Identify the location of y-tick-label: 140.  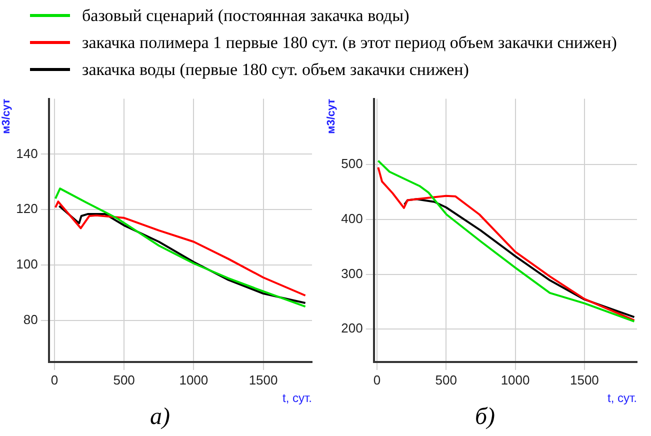
(27, 153).